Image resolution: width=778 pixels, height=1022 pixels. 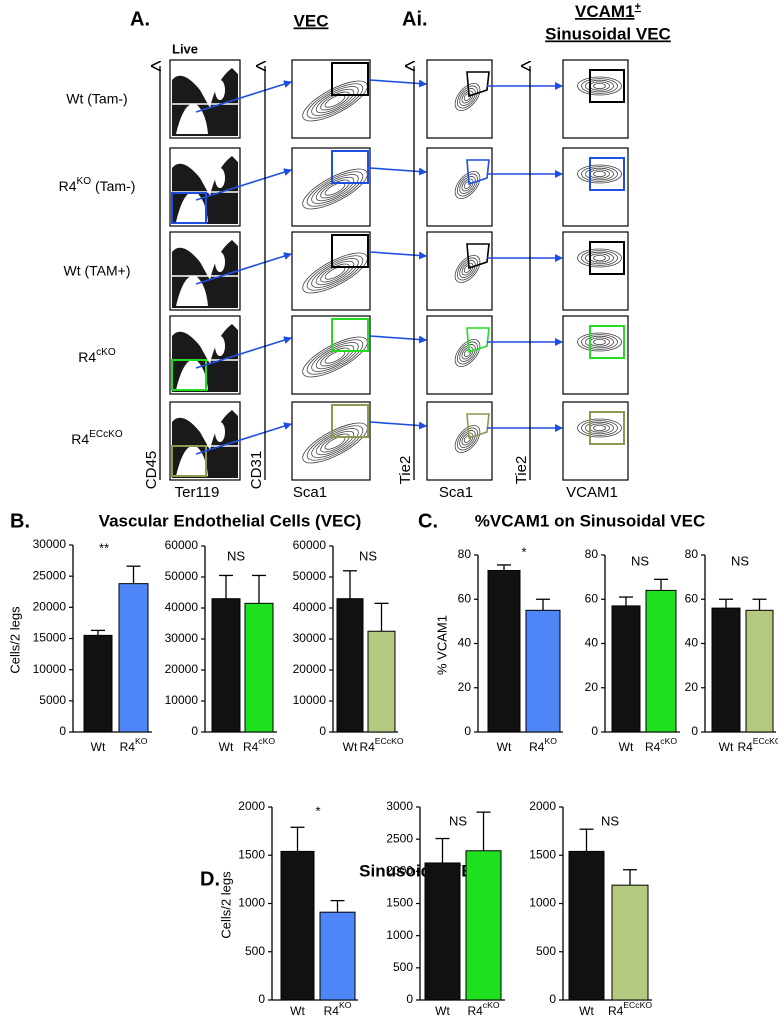 I want to click on y-tick-label: 3000, so click(x=399, y=806).